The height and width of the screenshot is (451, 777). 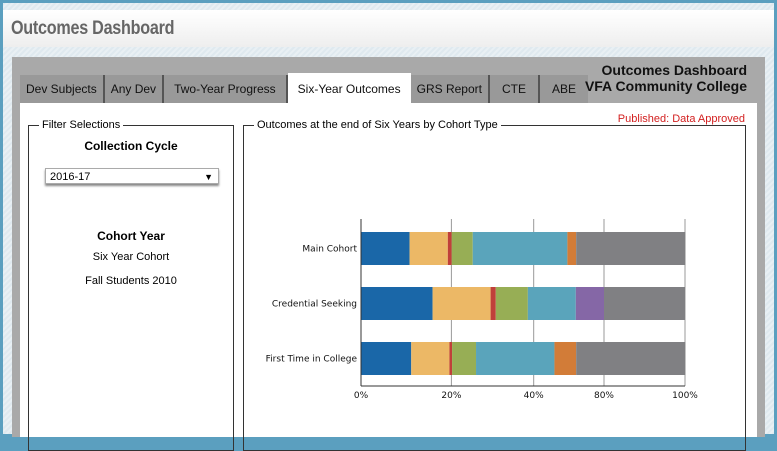 I want to click on tab-abe: ABE, so click(x=563, y=89).